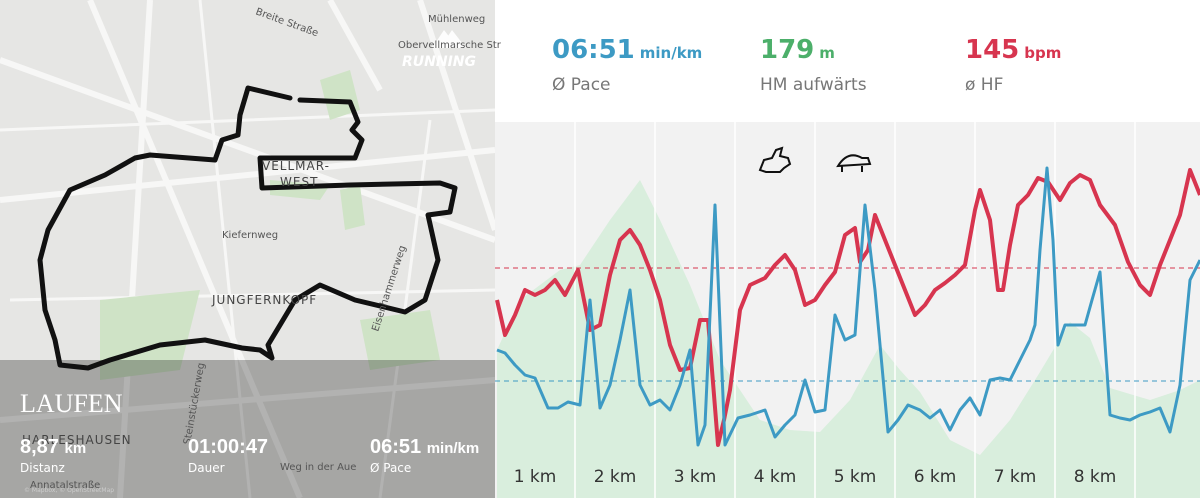 The height and width of the screenshot is (498, 1200). I want to click on km-label: 2 km, so click(615, 477).